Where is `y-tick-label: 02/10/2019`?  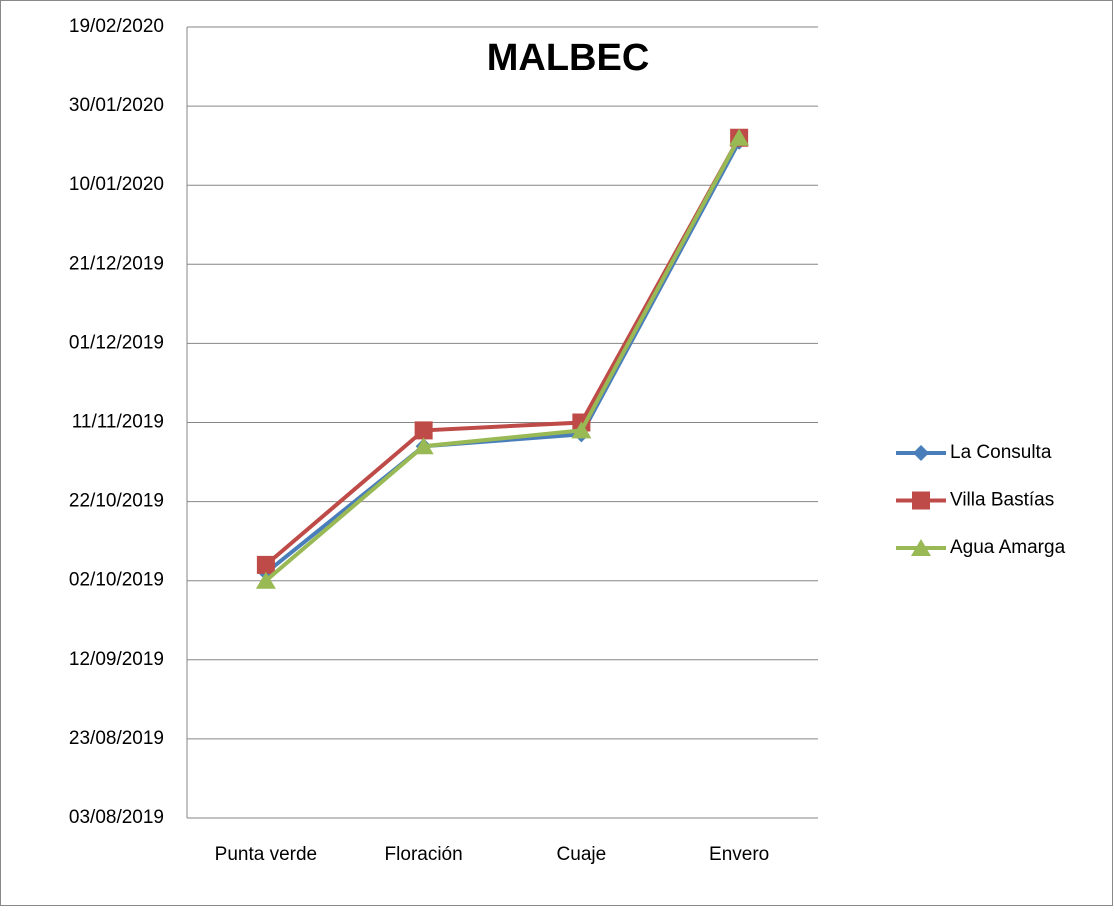 y-tick-label: 02/10/2019 is located at coordinates (116, 580).